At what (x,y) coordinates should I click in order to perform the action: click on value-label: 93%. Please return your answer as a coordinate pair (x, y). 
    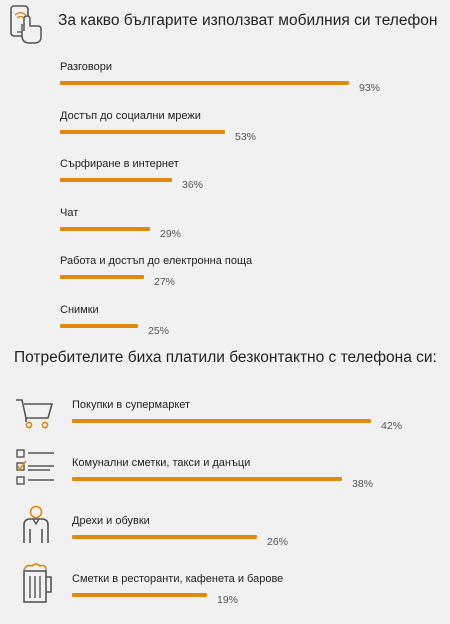
    Looking at the image, I should click on (370, 88).